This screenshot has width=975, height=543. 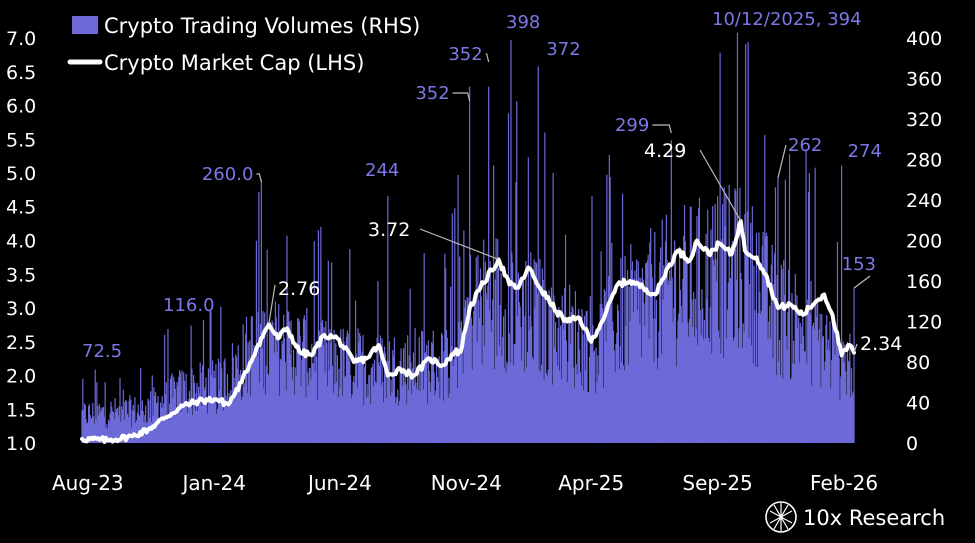 What do you see at coordinates (272, 304) in the screenshot?
I see `market-cap-annotation-leader` at bounding box center [272, 304].